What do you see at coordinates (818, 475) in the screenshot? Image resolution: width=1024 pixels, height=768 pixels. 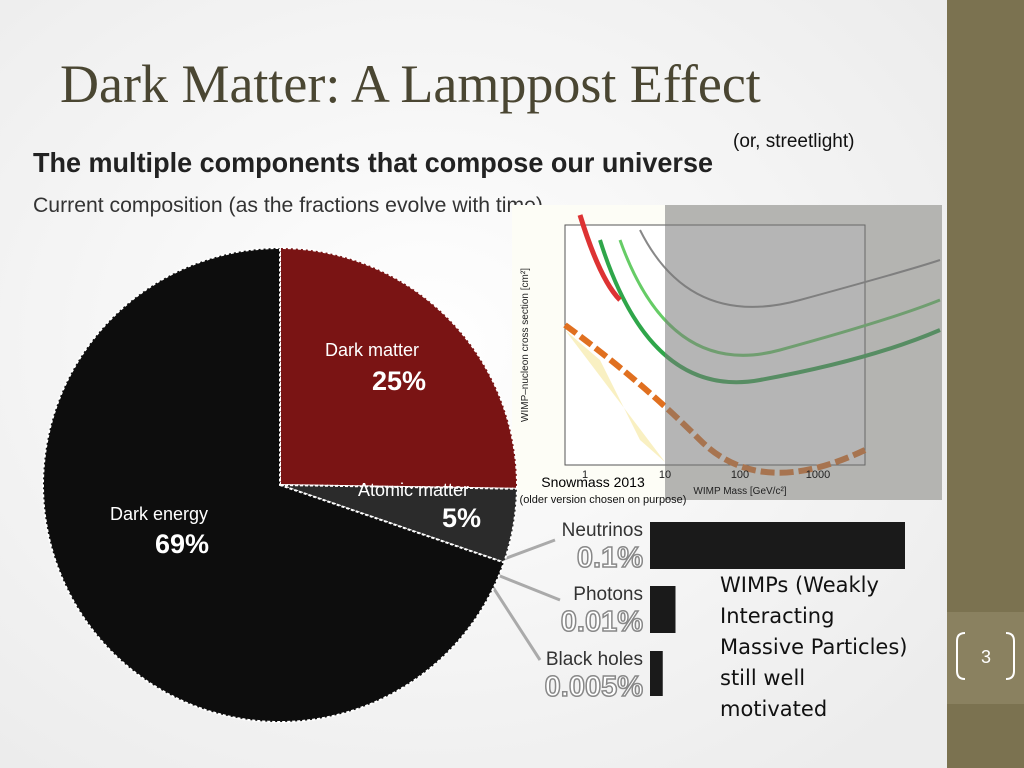 I see `figure-x-tick: 1000` at bounding box center [818, 475].